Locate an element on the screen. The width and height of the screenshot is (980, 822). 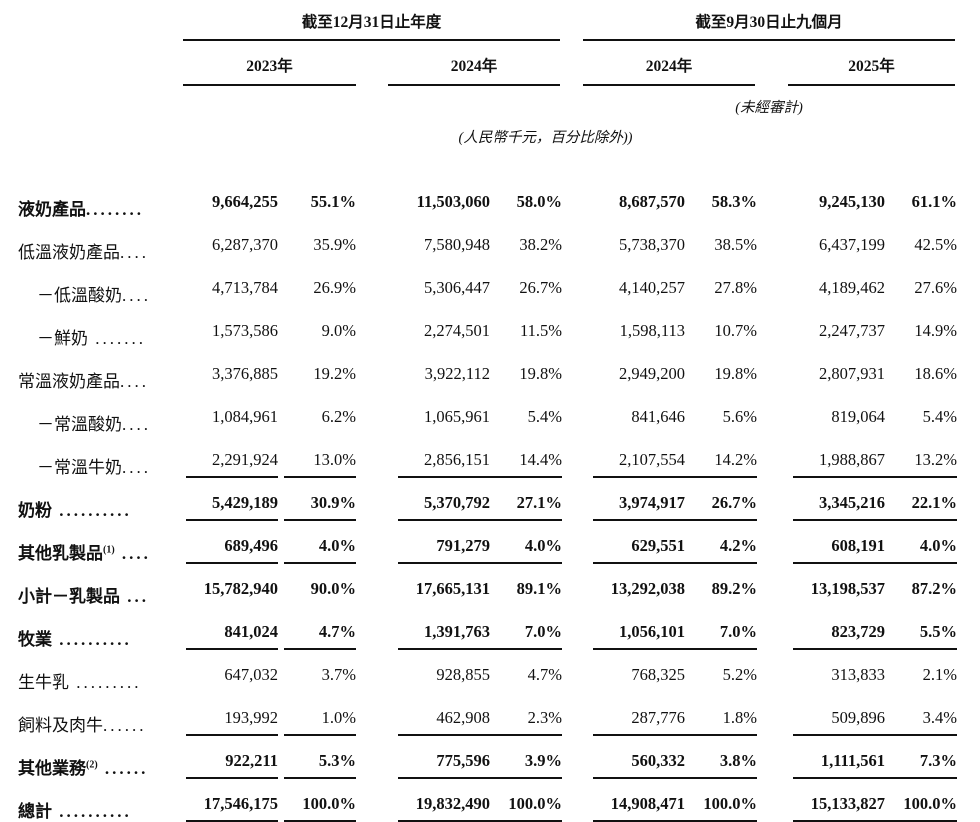
cell-9m2024-pct: 26.7% is located at coordinates (721, 499).